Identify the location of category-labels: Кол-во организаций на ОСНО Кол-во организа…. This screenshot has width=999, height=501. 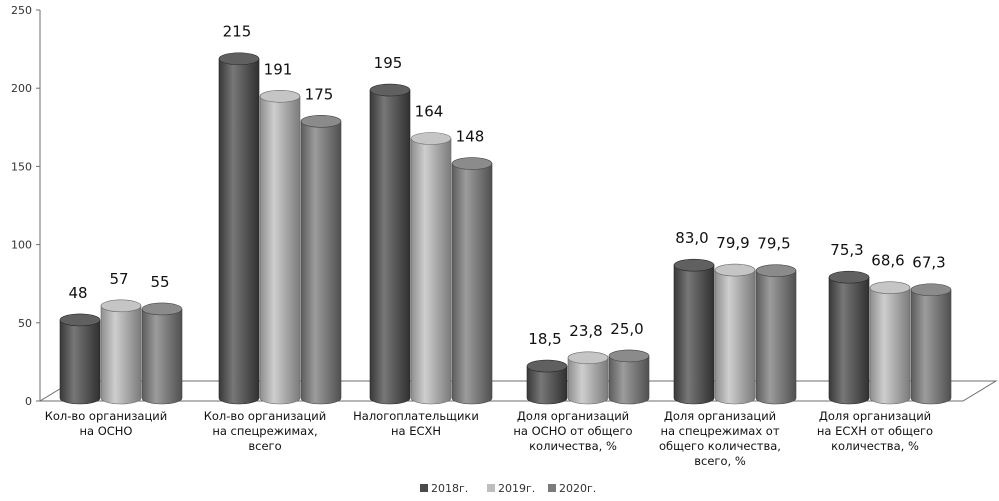
(489, 438).